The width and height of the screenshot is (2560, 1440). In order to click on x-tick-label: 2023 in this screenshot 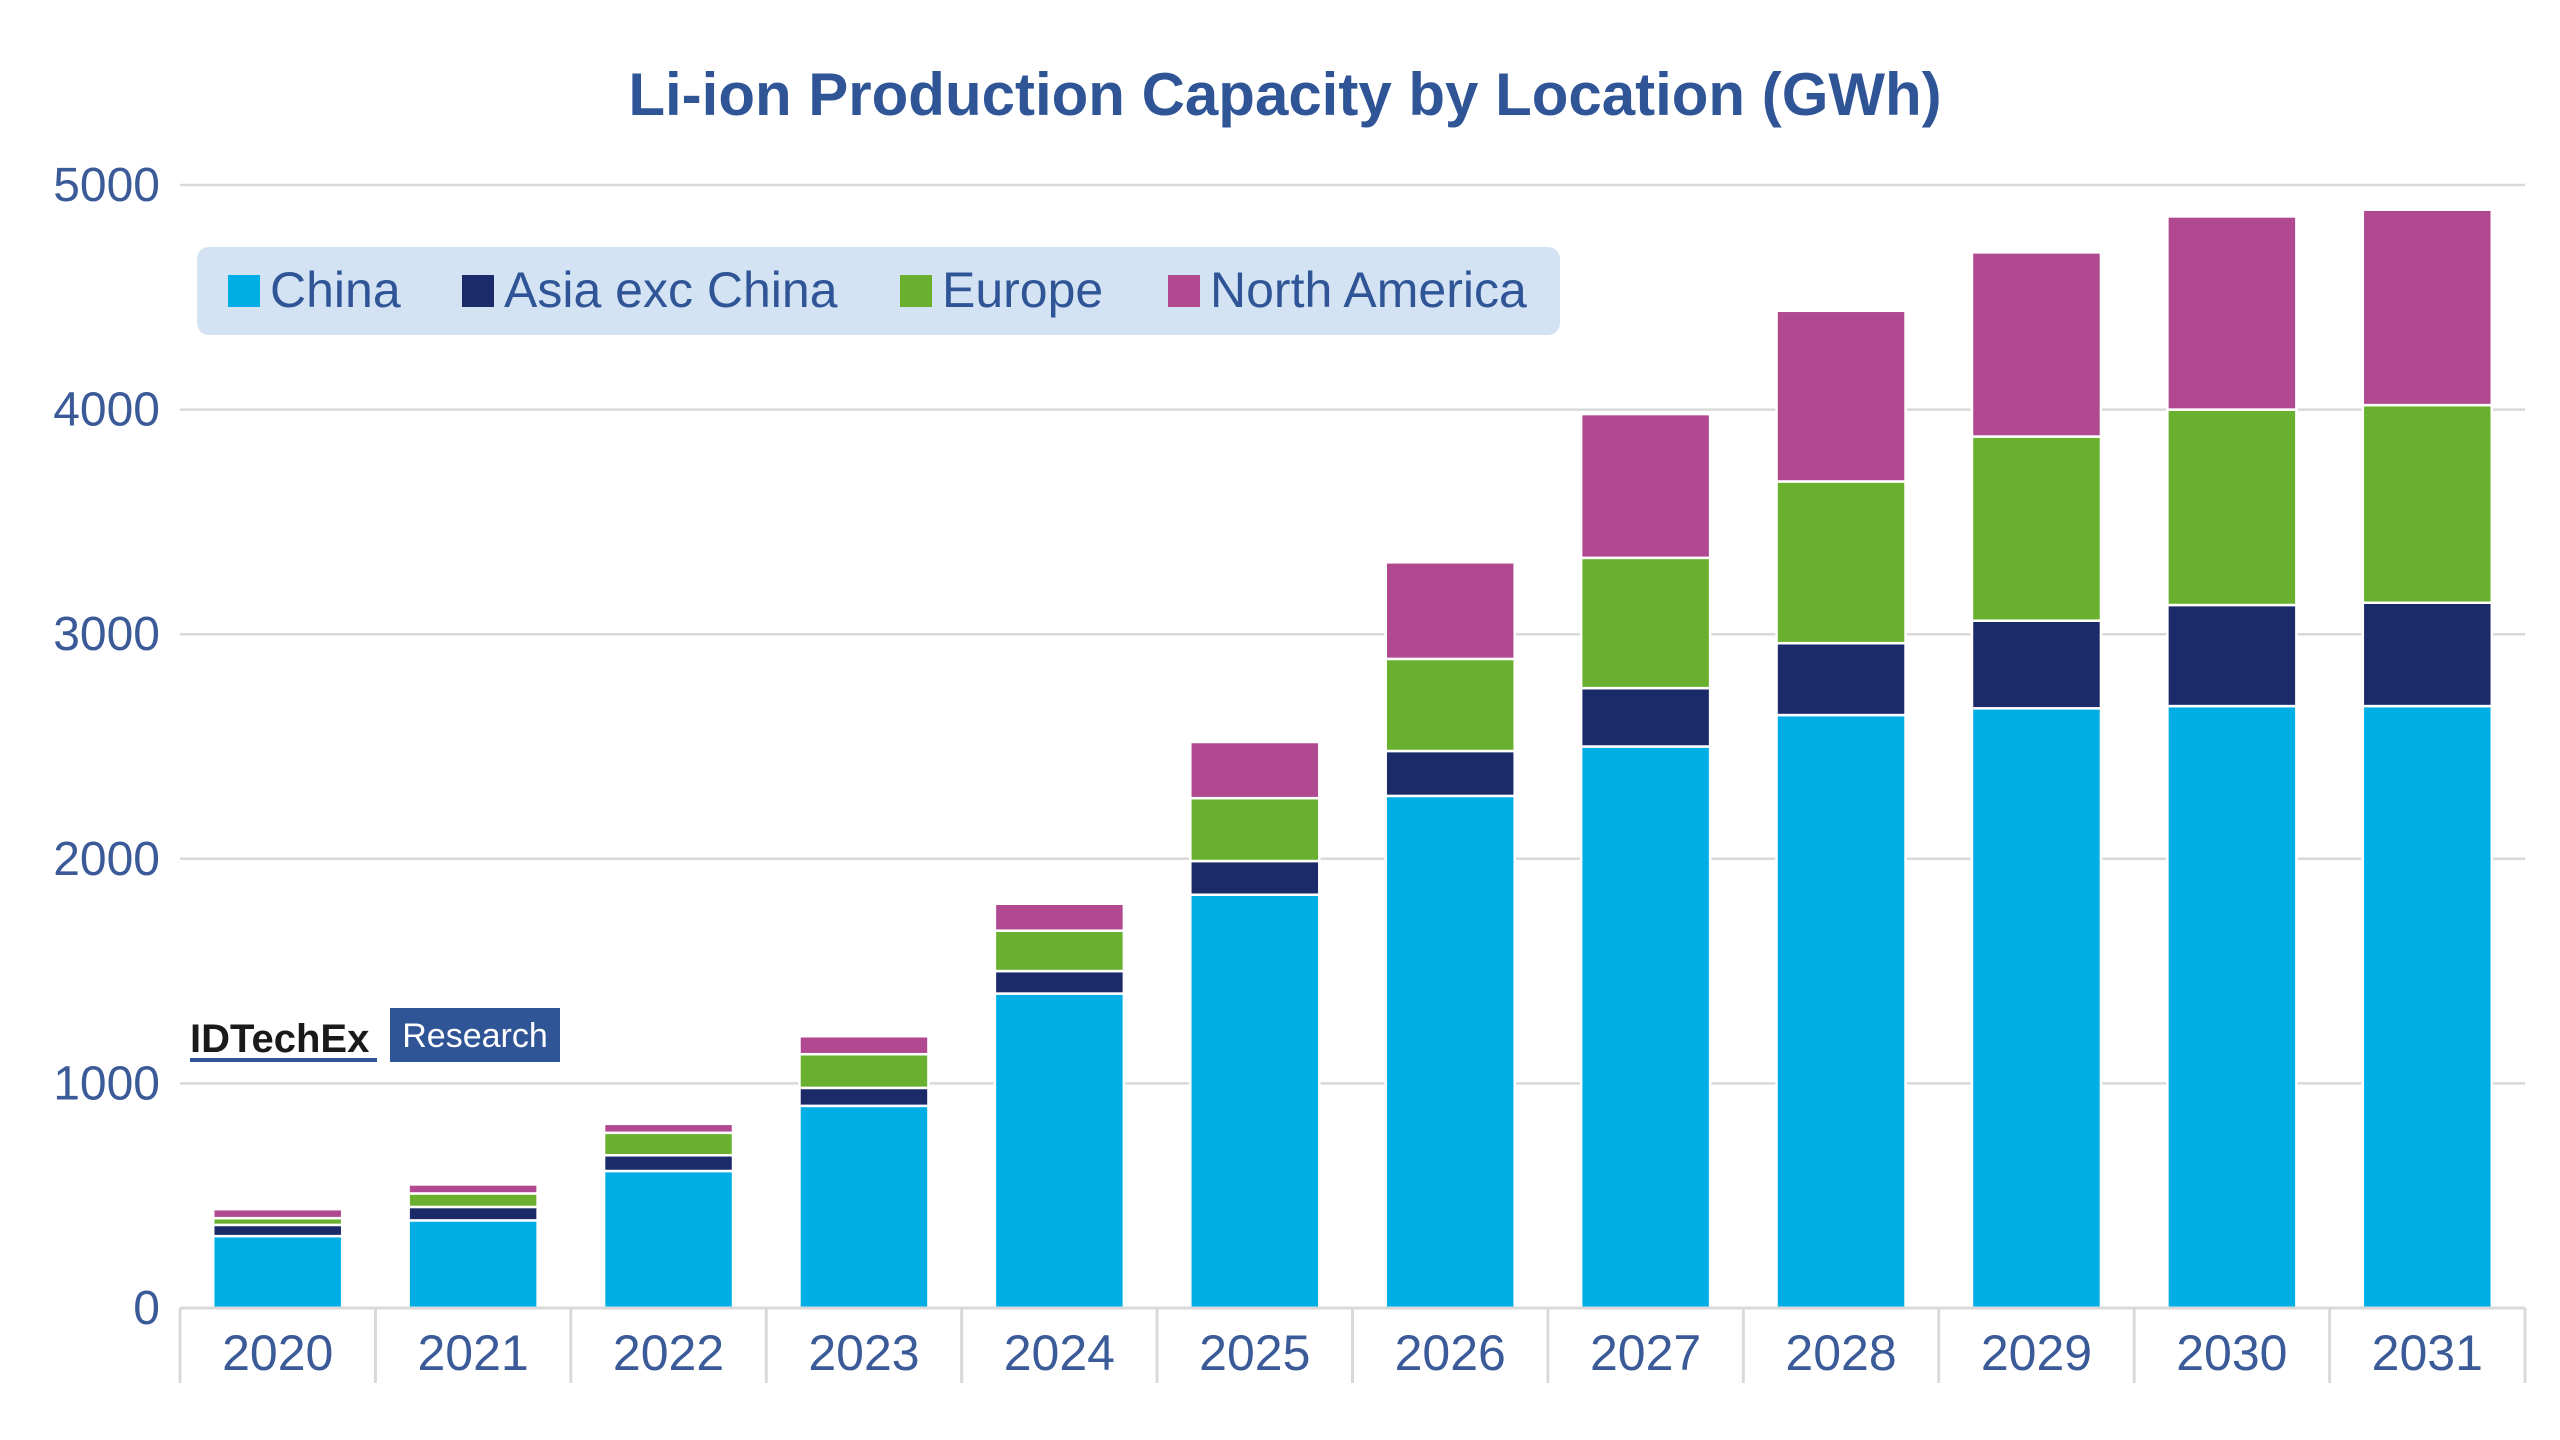, I will do `click(863, 1353)`.